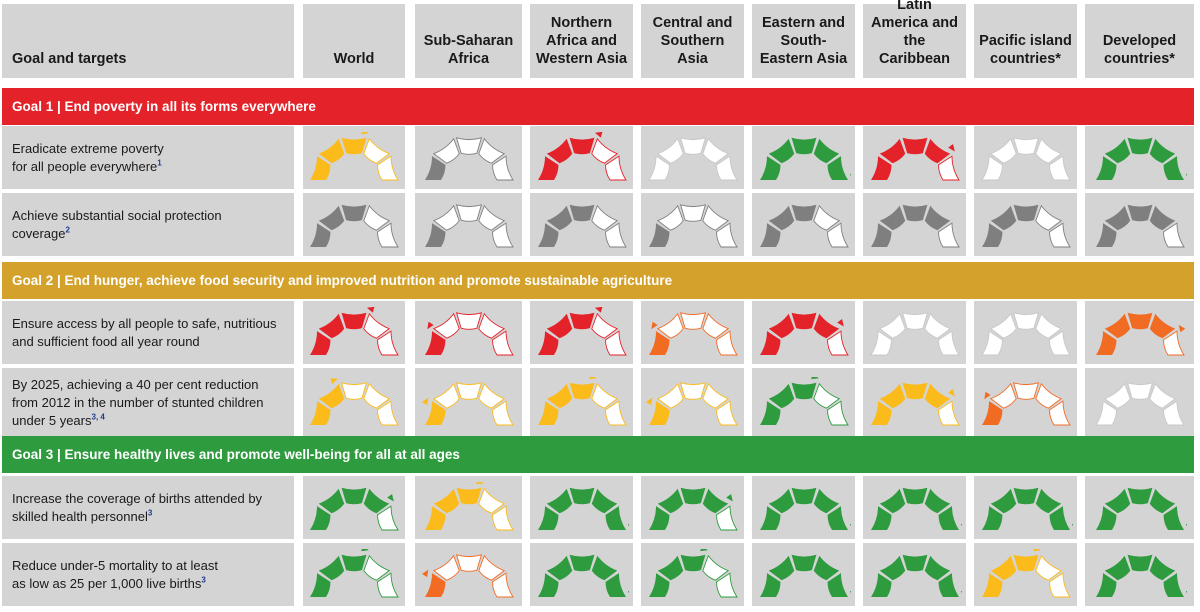 The height and width of the screenshot is (612, 1200). What do you see at coordinates (148, 41) in the screenshot?
I see `header-goal-and-targets: Goal and targets` at bounding box center [148, 41].